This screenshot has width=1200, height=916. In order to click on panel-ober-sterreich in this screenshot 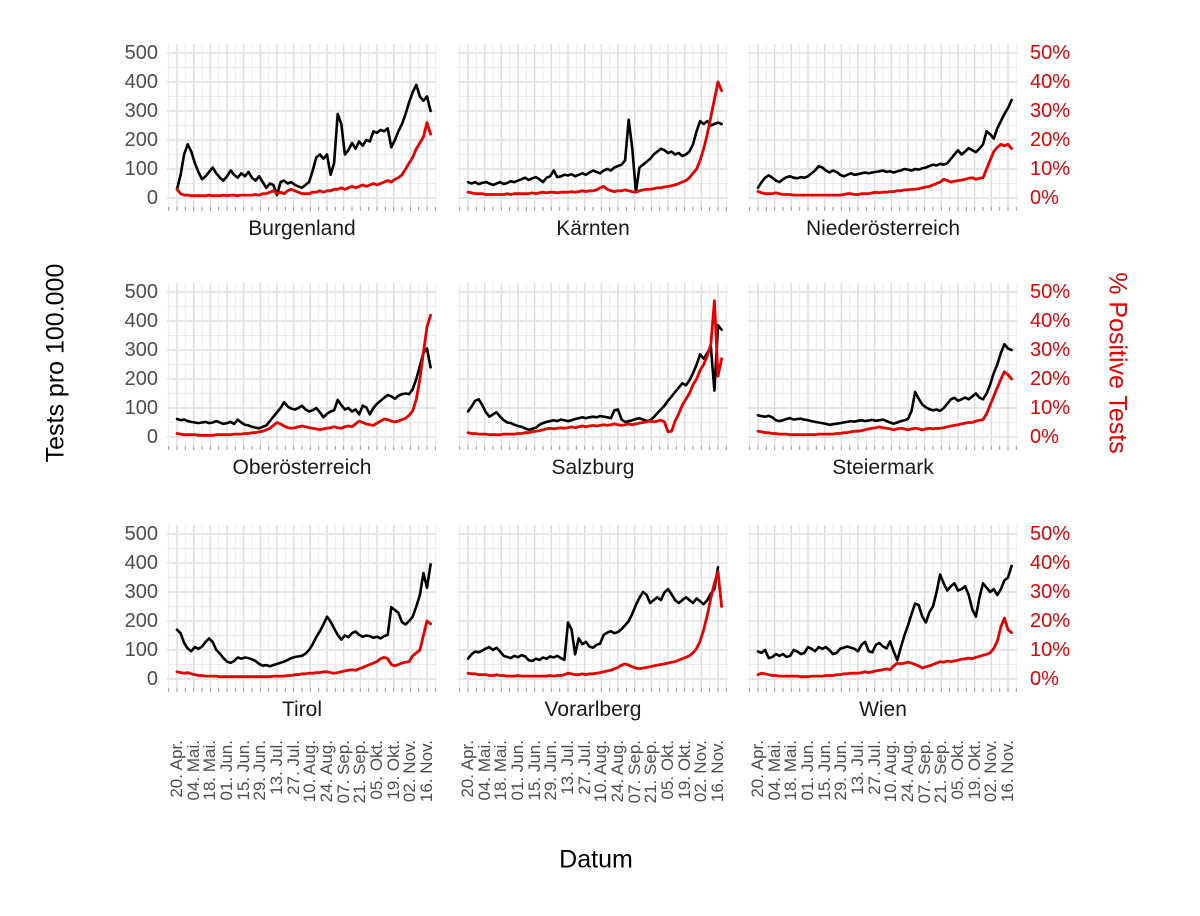, I will do `click(302, 367)`.